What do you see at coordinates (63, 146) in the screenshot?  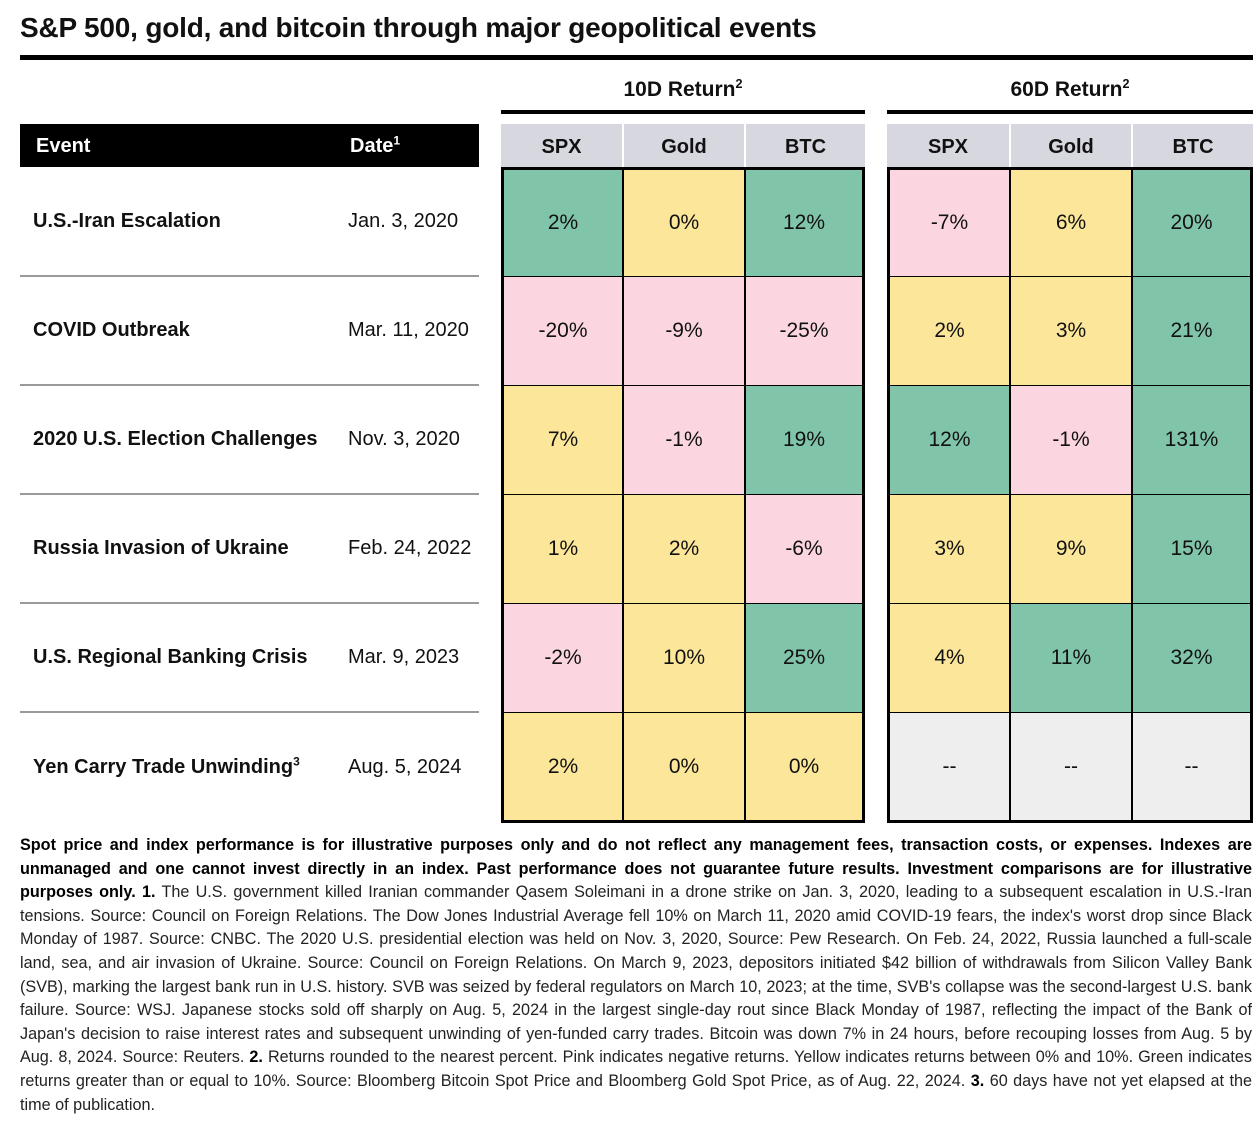 I see `header-event: Event` at bounding box center [63, 146].